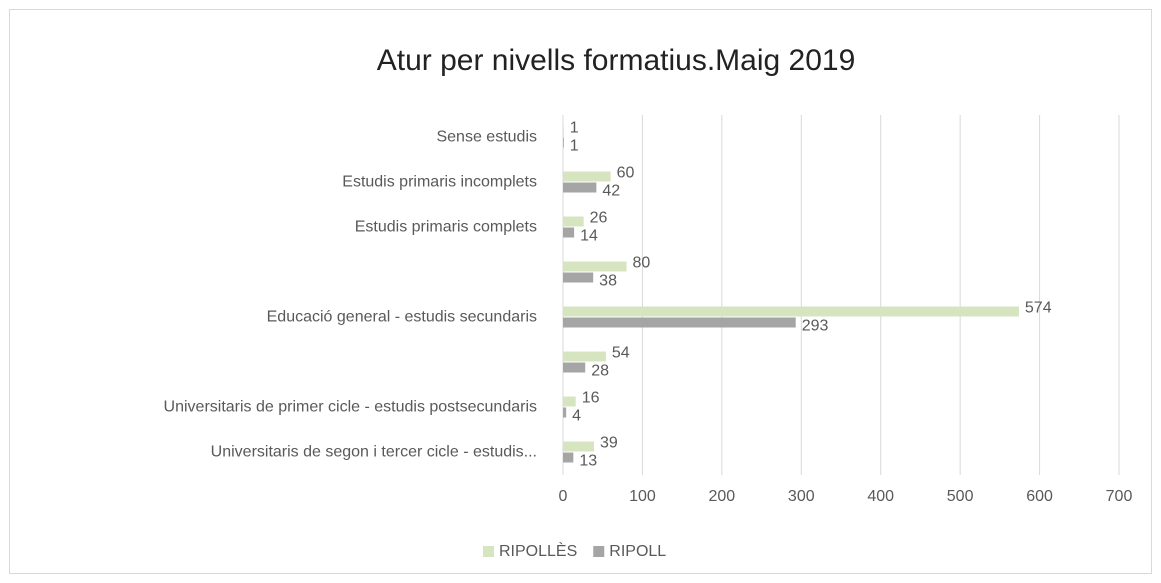  What do you see at coordinates (960, 496) in the screenshot?
I see `x-tick-label: 500` at bounding box center [960, 496].